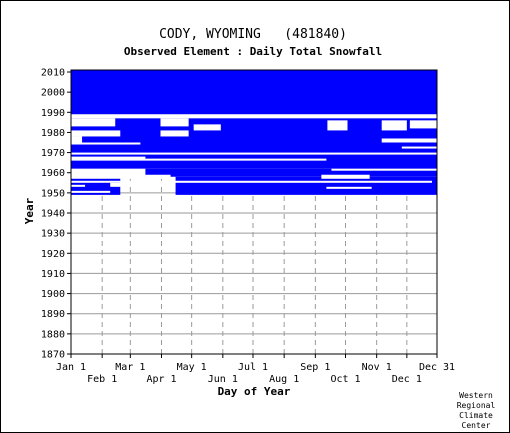 Image resolution: width=510 pixels, height=433 pixels. I want to click on x-tick-label-sep-1: Sep 1, so click(315, 367).